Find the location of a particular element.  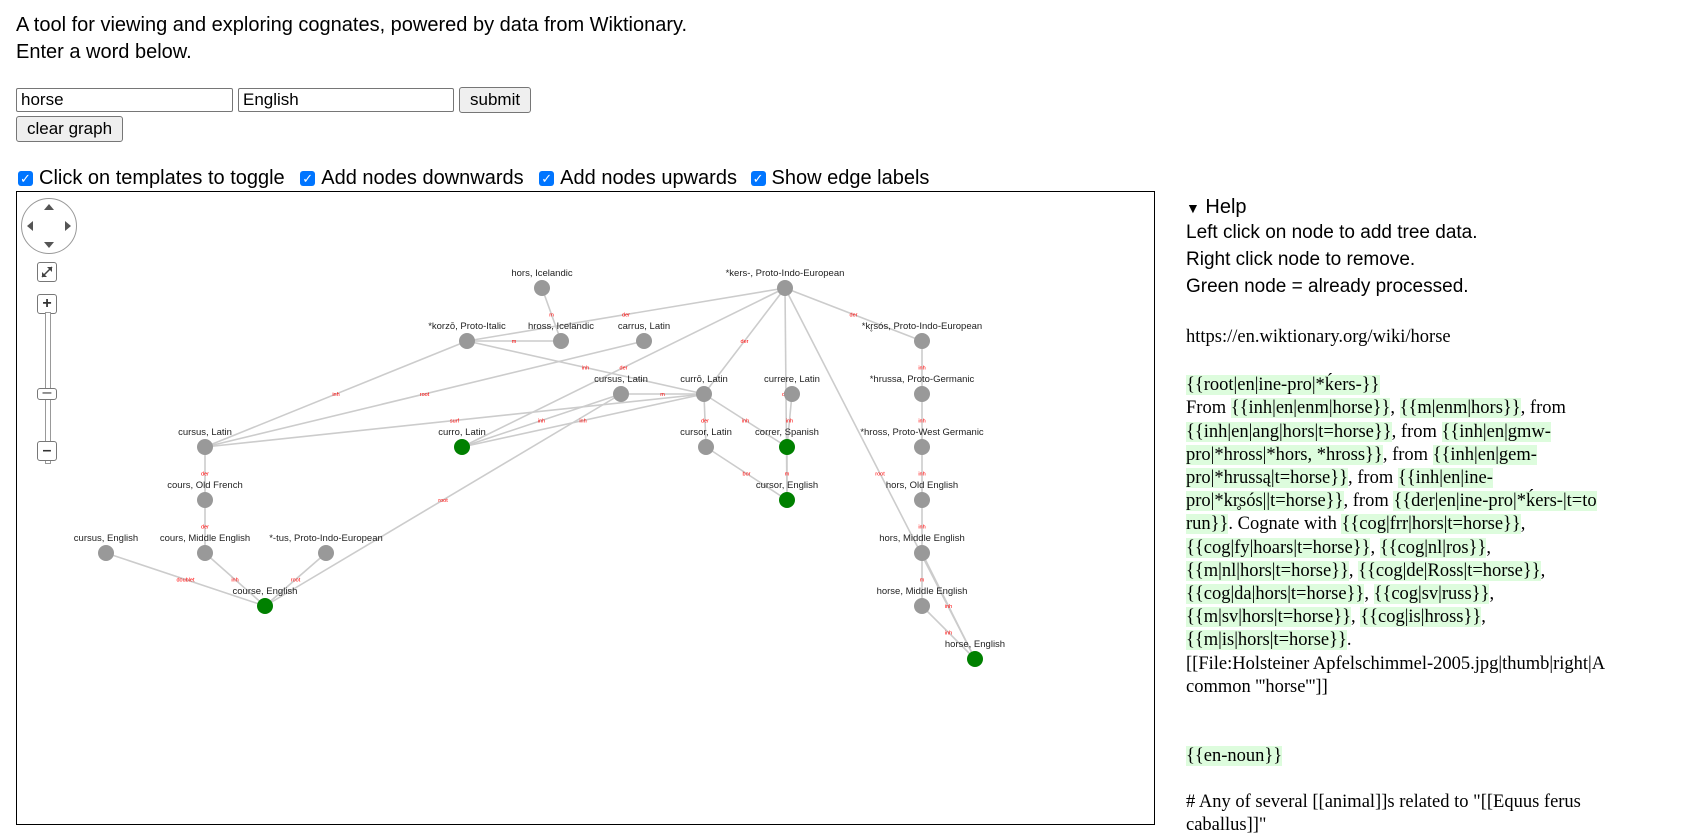

pan-control is located at coordinates (49, 226).